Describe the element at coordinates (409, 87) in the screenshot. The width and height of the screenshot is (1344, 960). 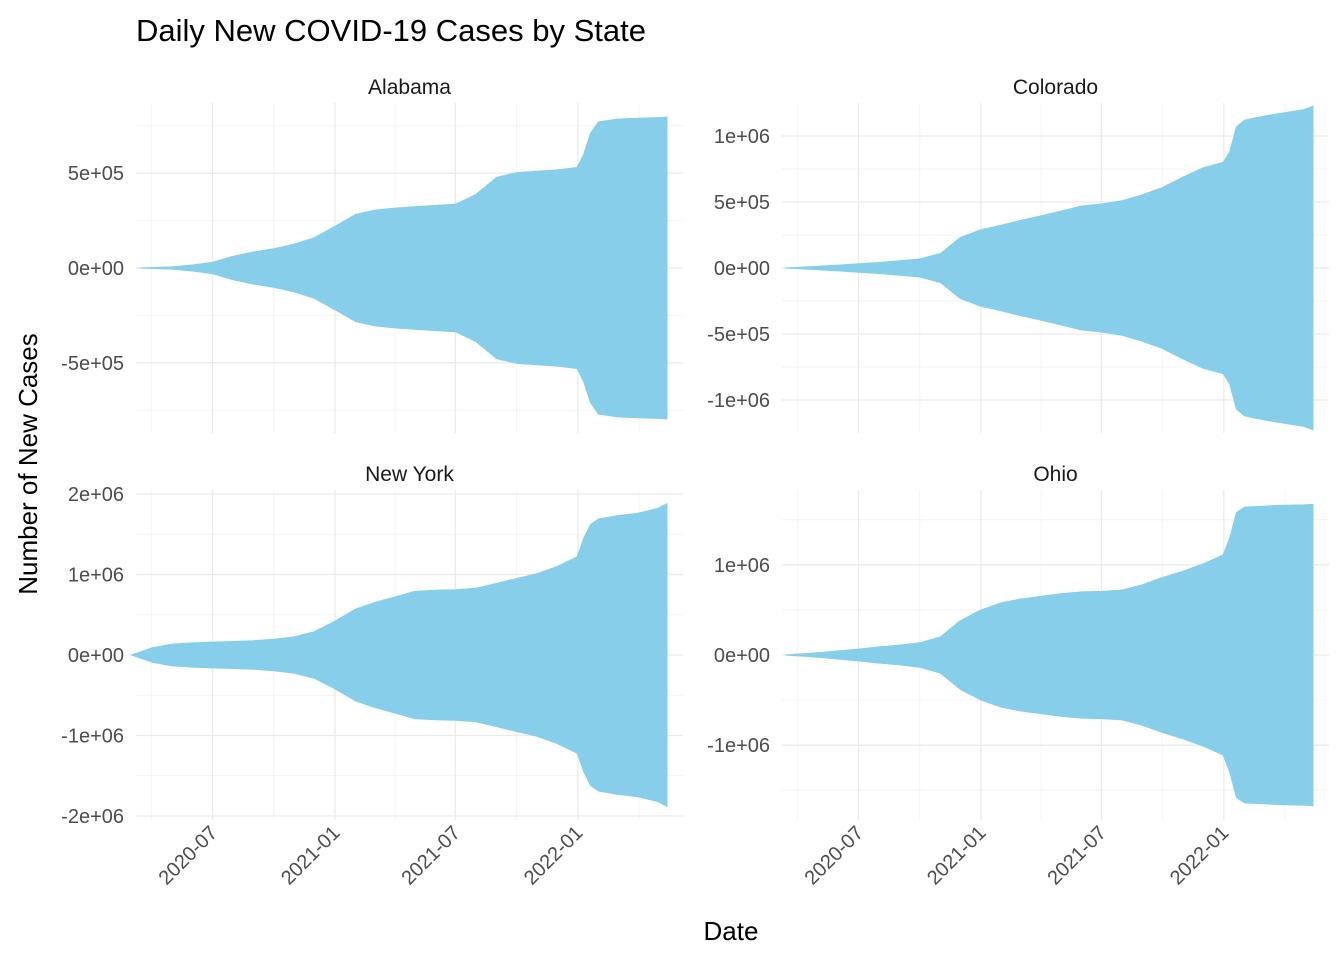
I see `facet-label: Alabama` at that location.